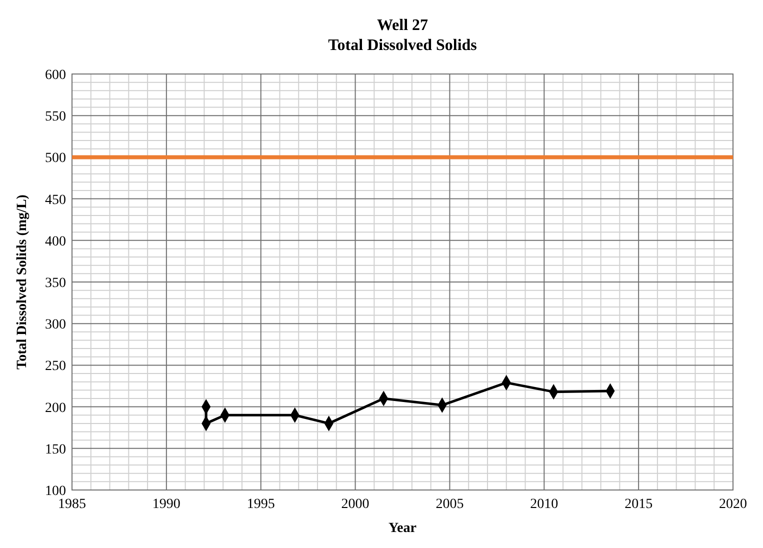 The height and width of the screenshot is (548, 763). Describe the element at coordinates (55, 408) in the screenshot. I see `y-tick-label: 200` at that location.